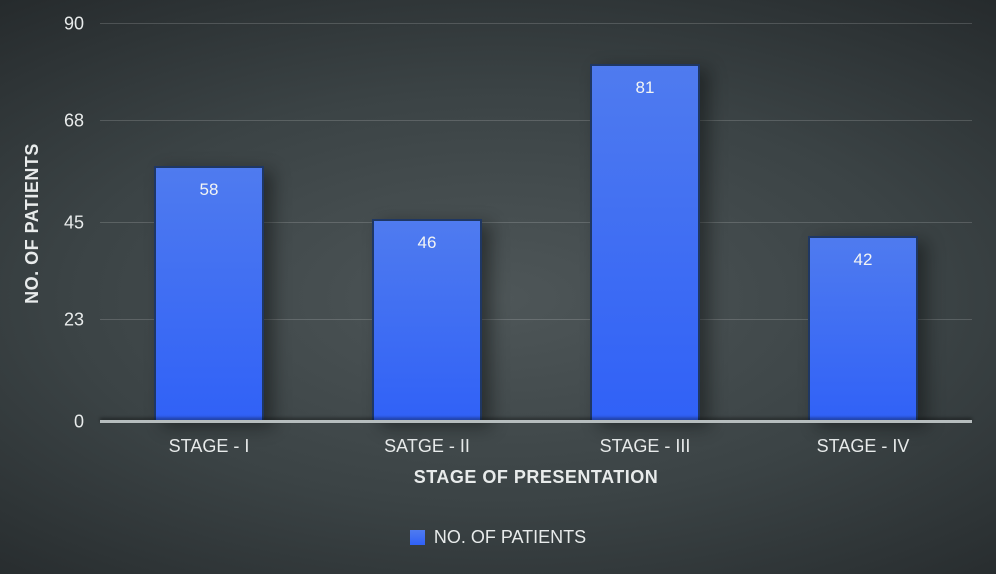 This screenshot has width=996, height=574. Describe the element at coordinates (209, 446) in the screenshot. I see `x-category-label: STAGE - I` at that location.